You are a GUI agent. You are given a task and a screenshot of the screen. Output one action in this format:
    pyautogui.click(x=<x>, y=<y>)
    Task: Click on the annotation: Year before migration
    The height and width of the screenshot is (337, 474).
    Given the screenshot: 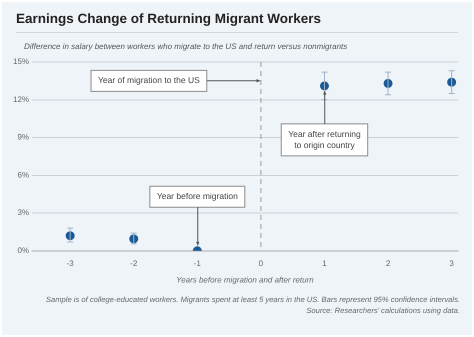 What is the action you would take?
    pyautogui.click(x=197, y=196)
    